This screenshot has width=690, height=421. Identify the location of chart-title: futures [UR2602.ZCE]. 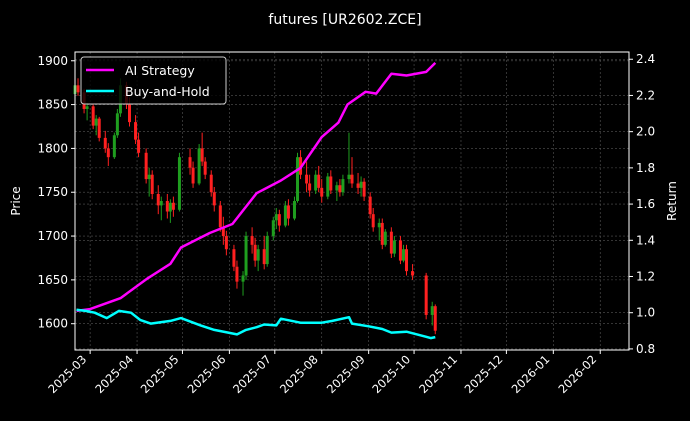
(344, 20).